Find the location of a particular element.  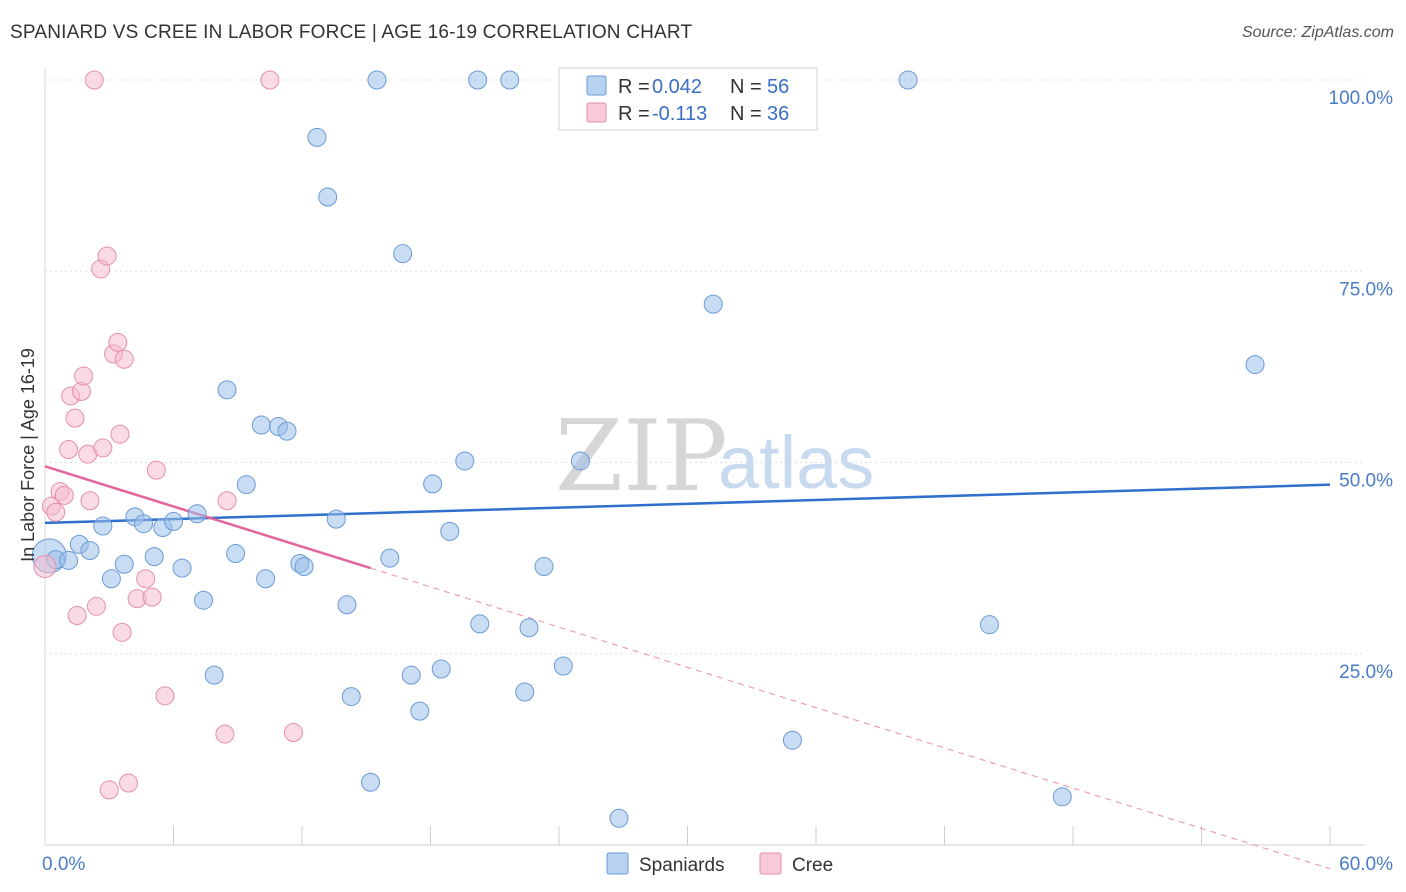

legend-r-label-cree: R = is located at coordinates (634, 114).